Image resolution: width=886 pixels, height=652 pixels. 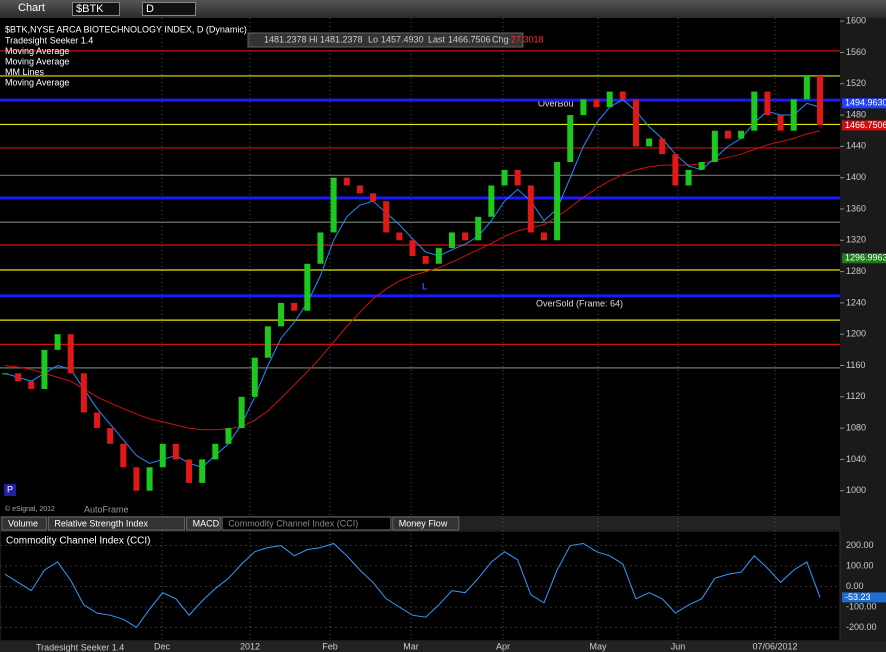 I want to click on x-tick-label: Jun, so click(x=678, y=646).